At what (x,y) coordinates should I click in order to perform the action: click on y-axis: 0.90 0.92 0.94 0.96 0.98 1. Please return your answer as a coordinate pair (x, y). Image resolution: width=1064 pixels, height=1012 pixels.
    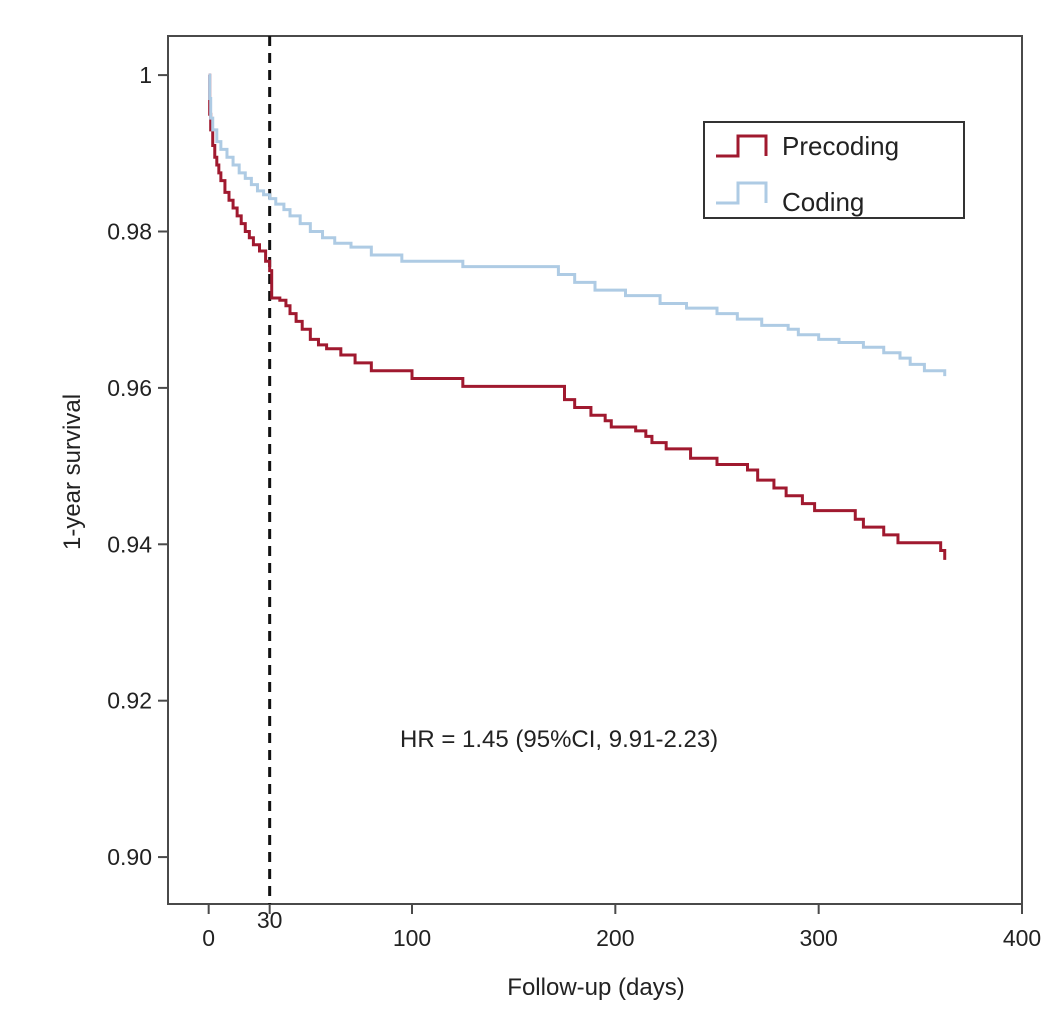
    Looking at the image, I should click on (137, 466).